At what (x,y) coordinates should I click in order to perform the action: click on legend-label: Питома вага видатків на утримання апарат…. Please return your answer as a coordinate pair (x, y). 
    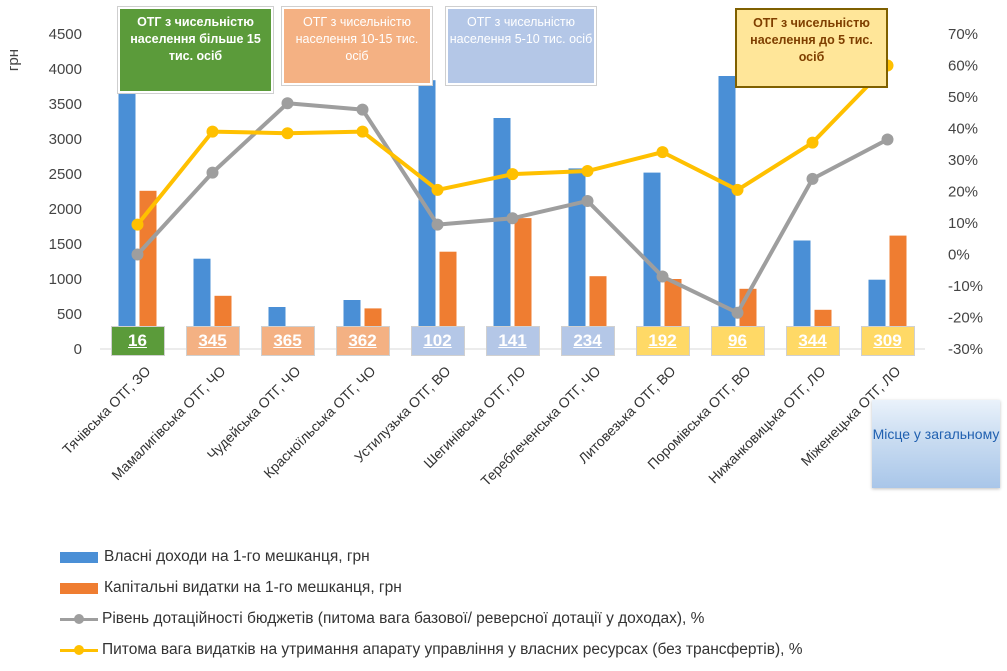
    Looking at the image, I should click on (452, 649).